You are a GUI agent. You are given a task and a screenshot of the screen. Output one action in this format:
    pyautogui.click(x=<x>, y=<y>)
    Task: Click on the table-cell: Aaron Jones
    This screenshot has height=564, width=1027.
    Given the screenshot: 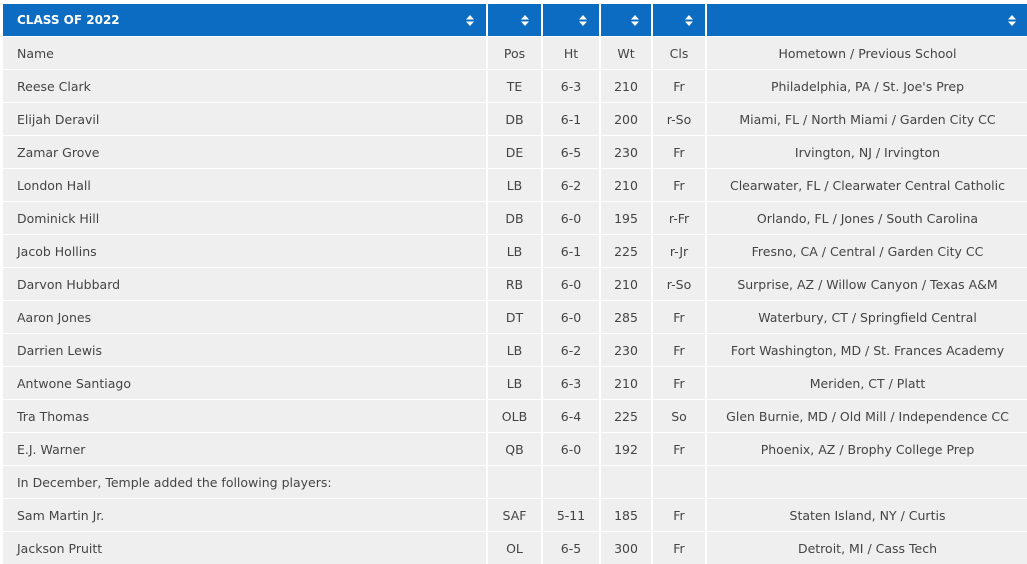 What is the action you would take?
    pyautogui.click(x=244, y=317)
    